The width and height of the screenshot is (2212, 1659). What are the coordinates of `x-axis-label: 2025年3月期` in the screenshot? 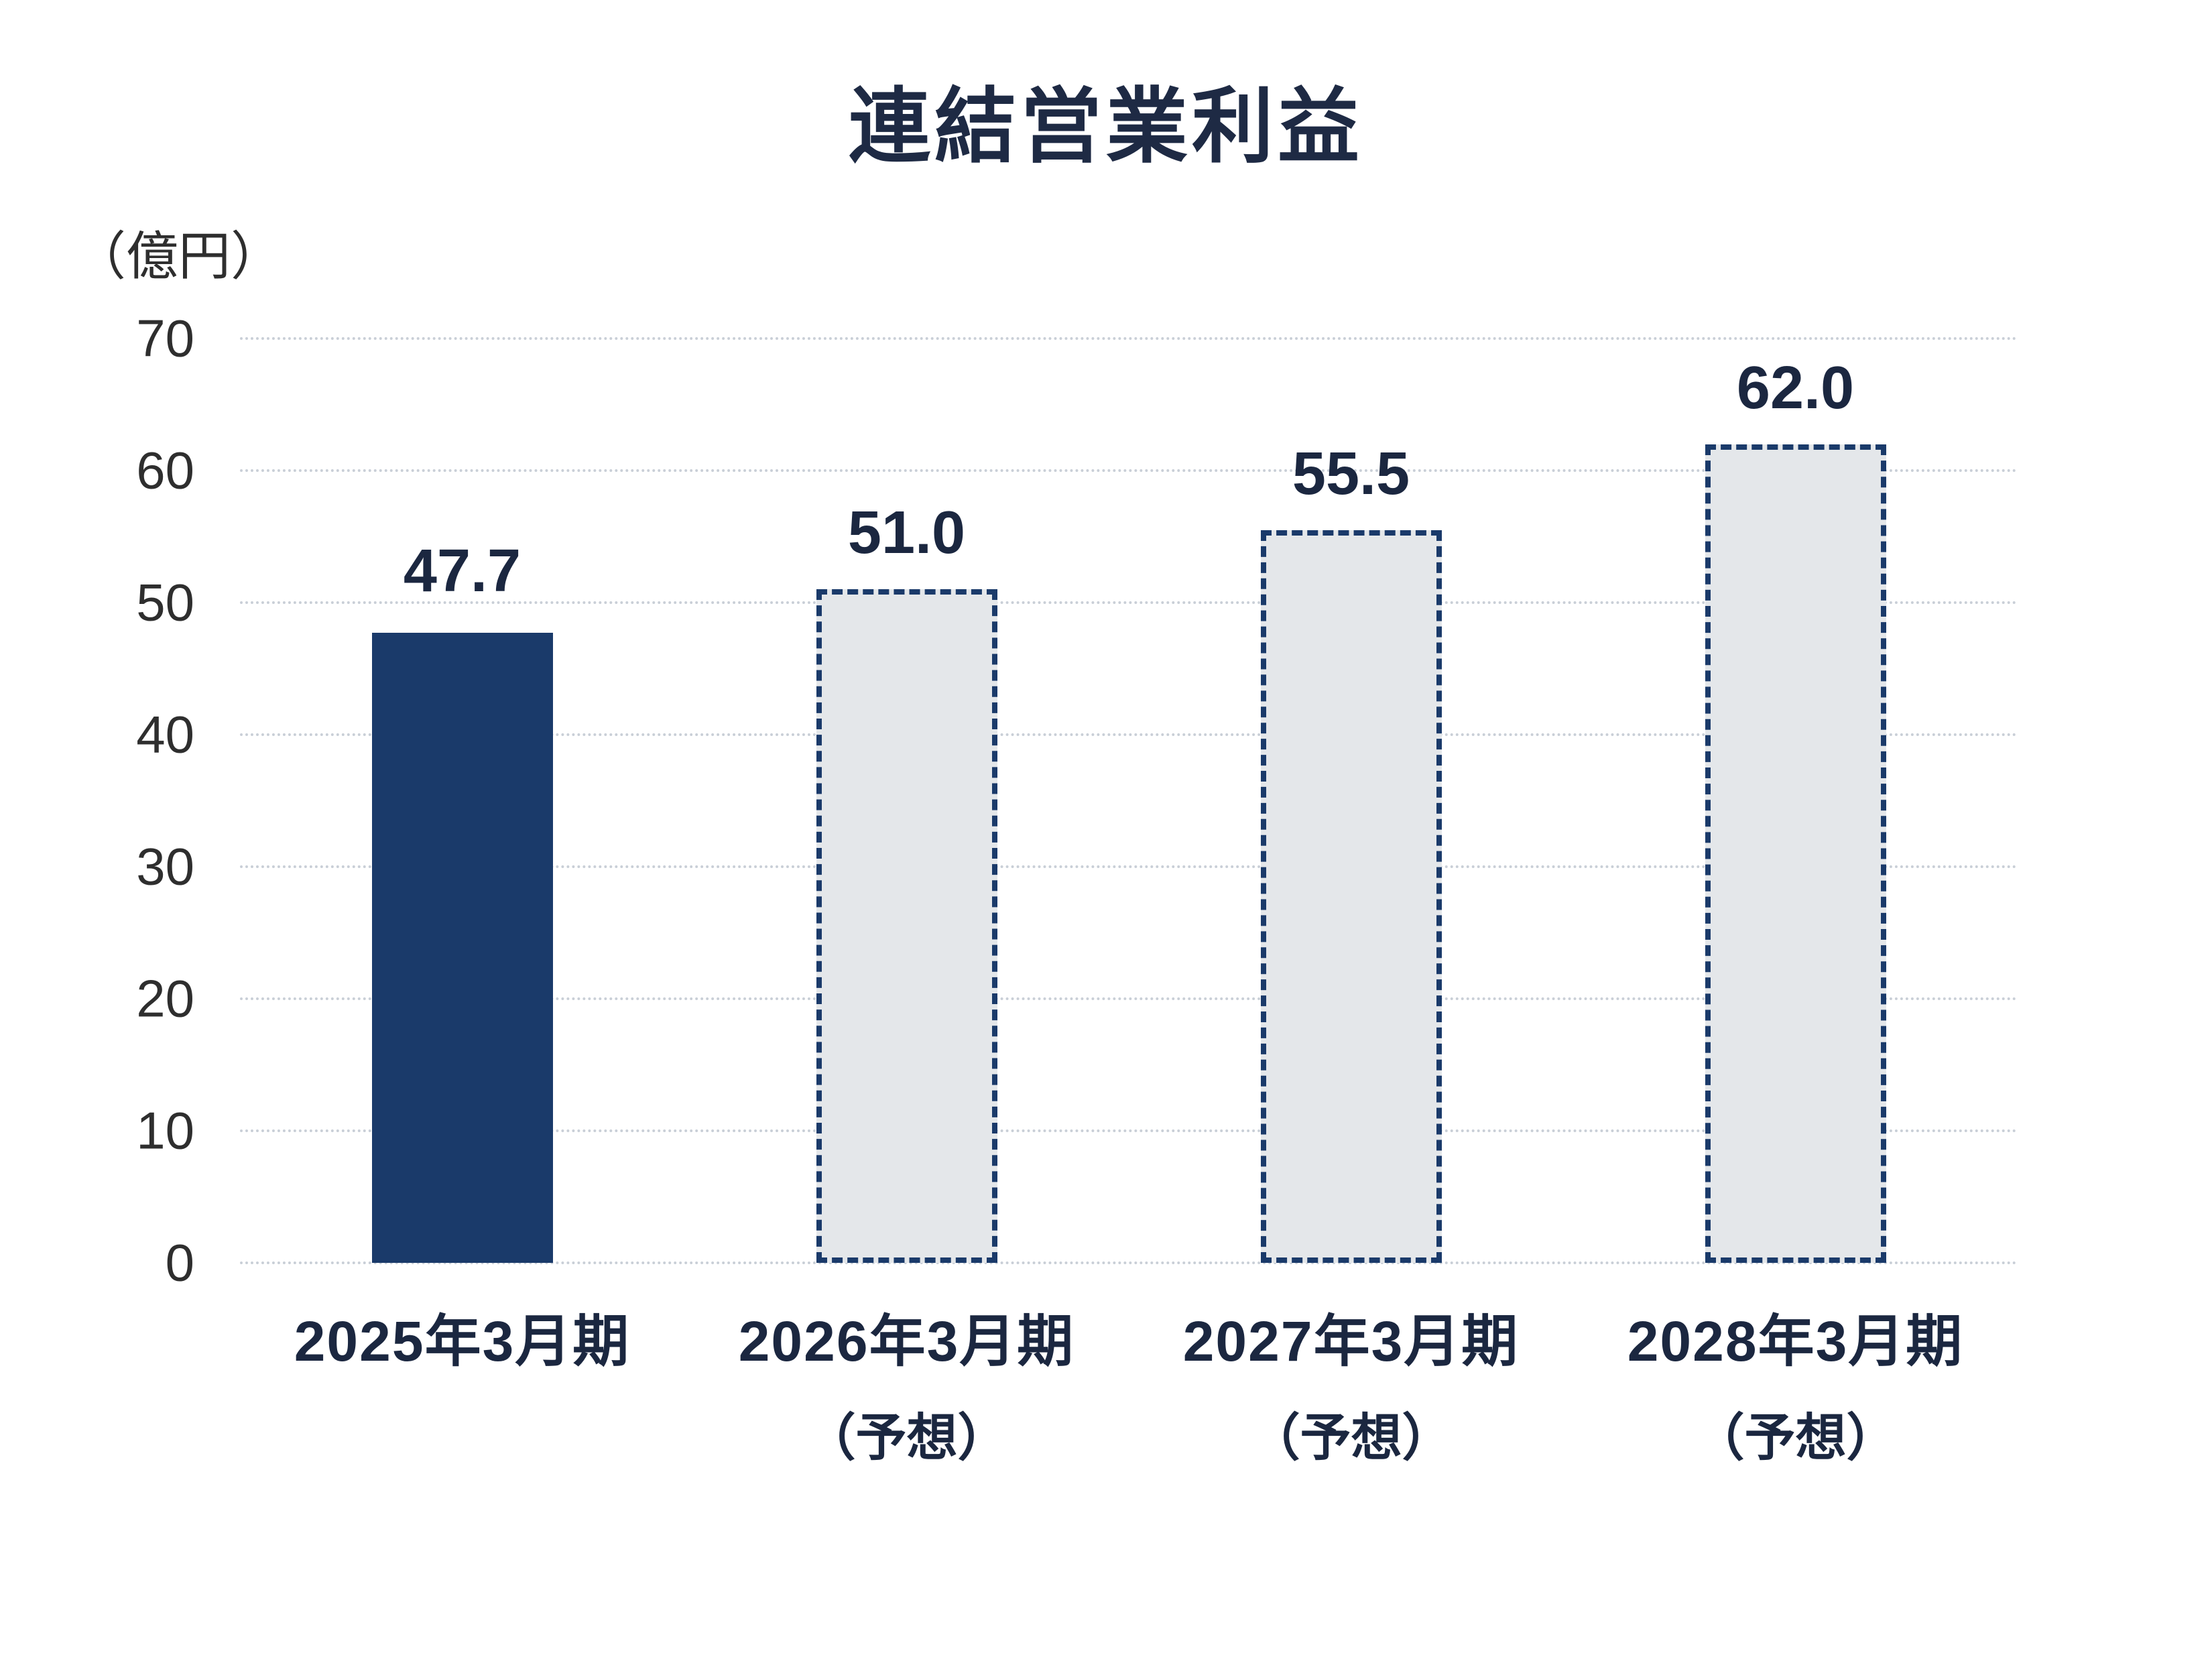 It's located at (462, 1341).